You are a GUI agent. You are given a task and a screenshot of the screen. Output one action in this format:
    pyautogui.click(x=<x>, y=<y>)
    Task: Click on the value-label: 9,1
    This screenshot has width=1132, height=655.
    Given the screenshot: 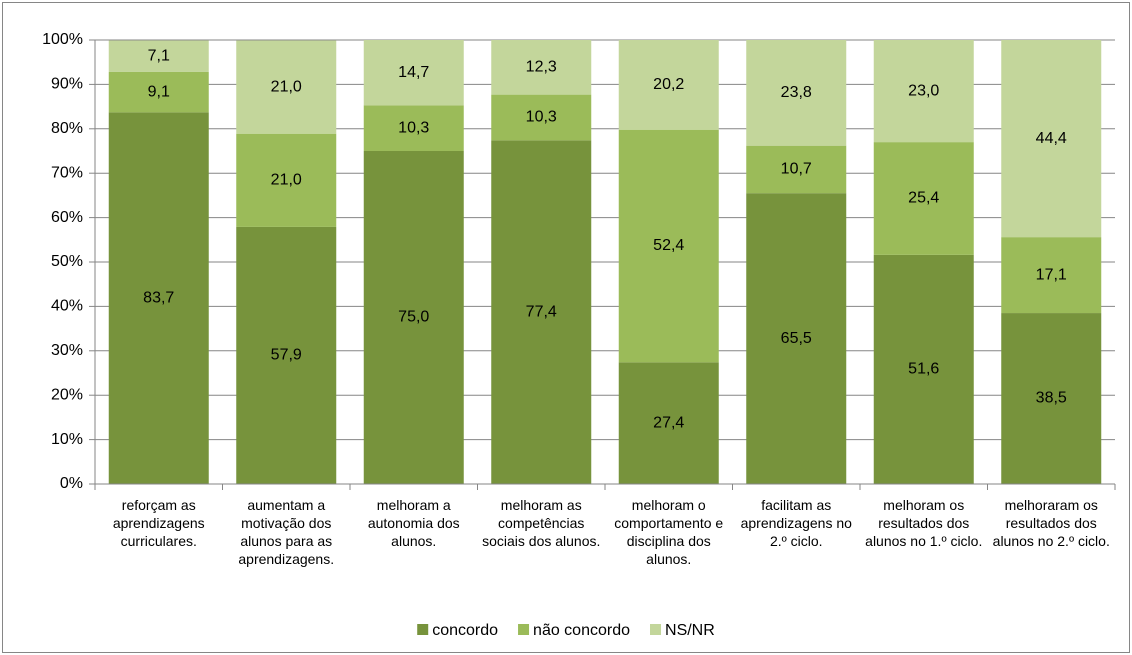 What is the action you would take?
    pyautogui.click(x=159, y=91)
    